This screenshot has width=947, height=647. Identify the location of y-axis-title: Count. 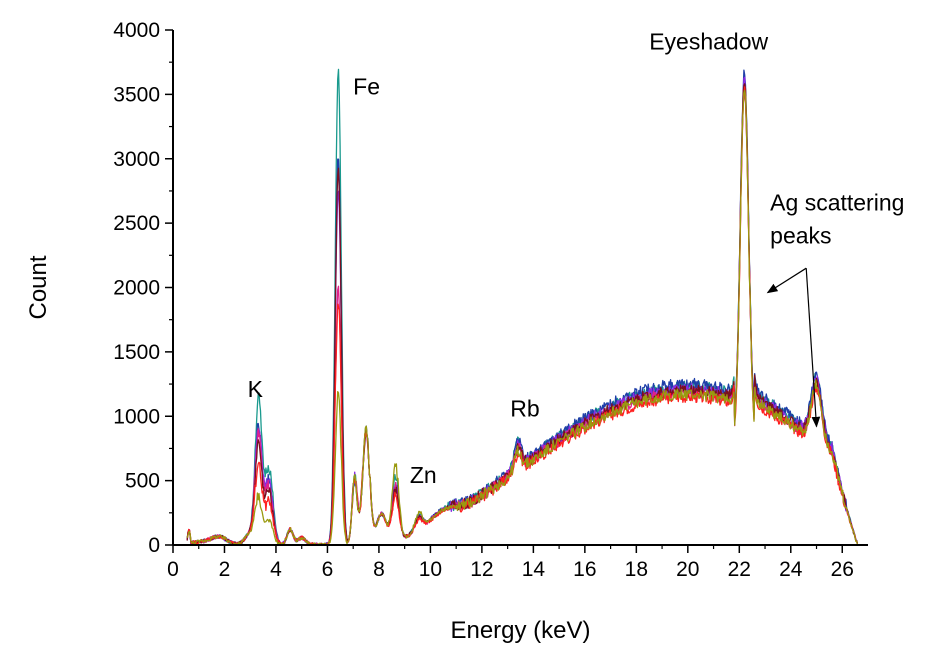
(38, 287).